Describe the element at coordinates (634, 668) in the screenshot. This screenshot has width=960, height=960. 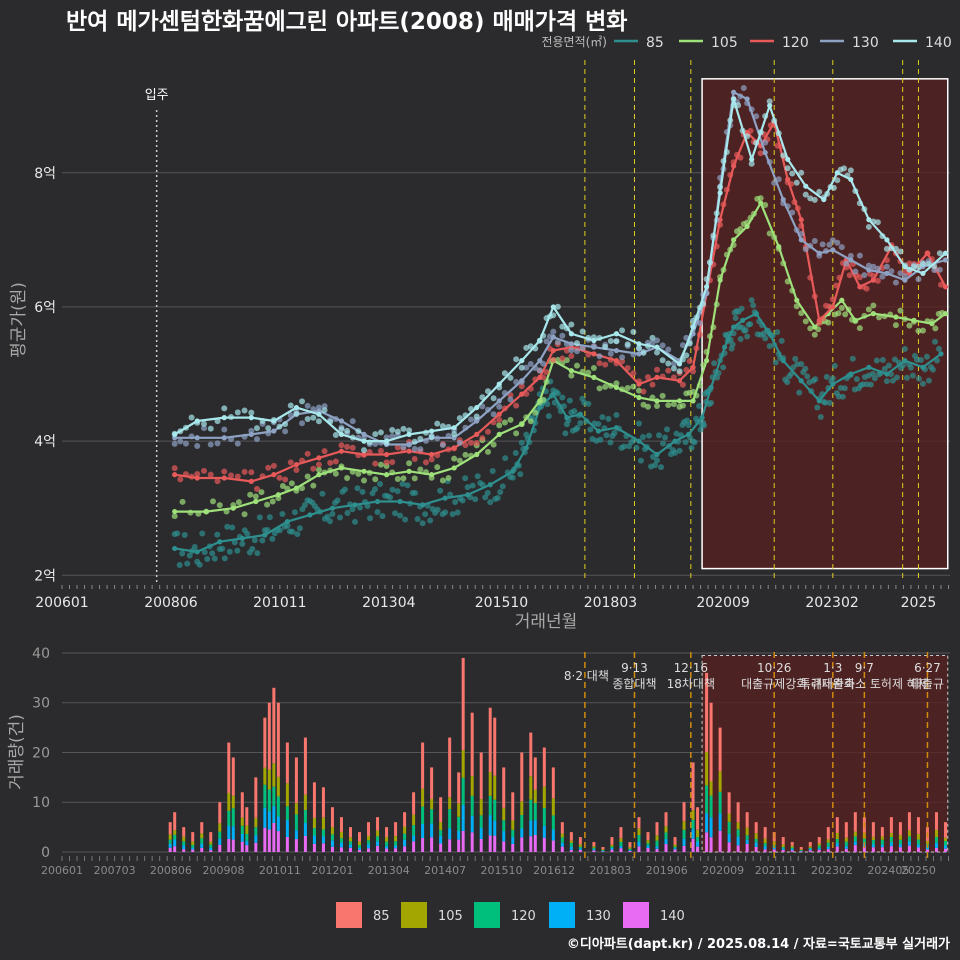
I see `policy-annotation: 9·13` at that location.